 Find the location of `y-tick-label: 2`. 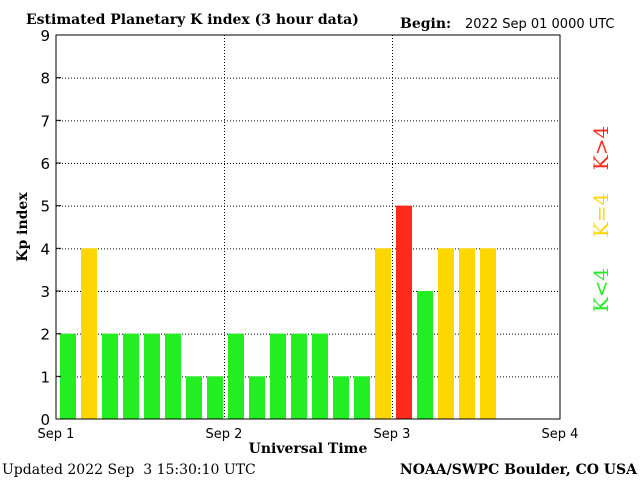

y-tick-label: 2 is located at coordinates (45, 335).